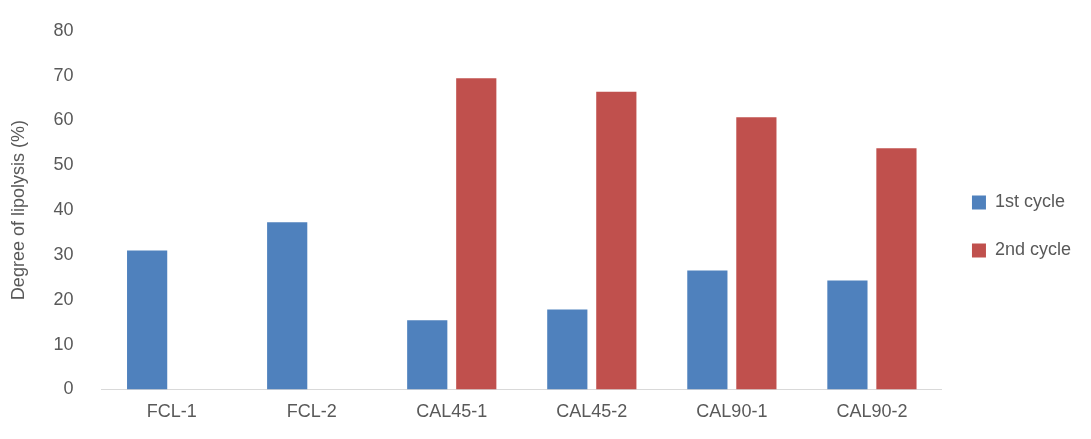  I want to click on legend-label: 2nd cycle, so click(1032, 249).